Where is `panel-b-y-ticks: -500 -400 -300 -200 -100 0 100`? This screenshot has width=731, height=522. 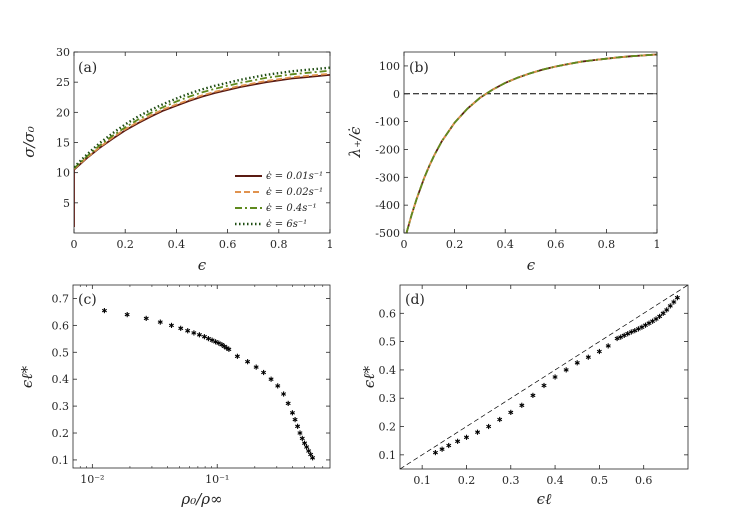 panel-b-y-ticks: -500 -400 -300 -200 -100 0 100 is located at coordinates (516, 150).